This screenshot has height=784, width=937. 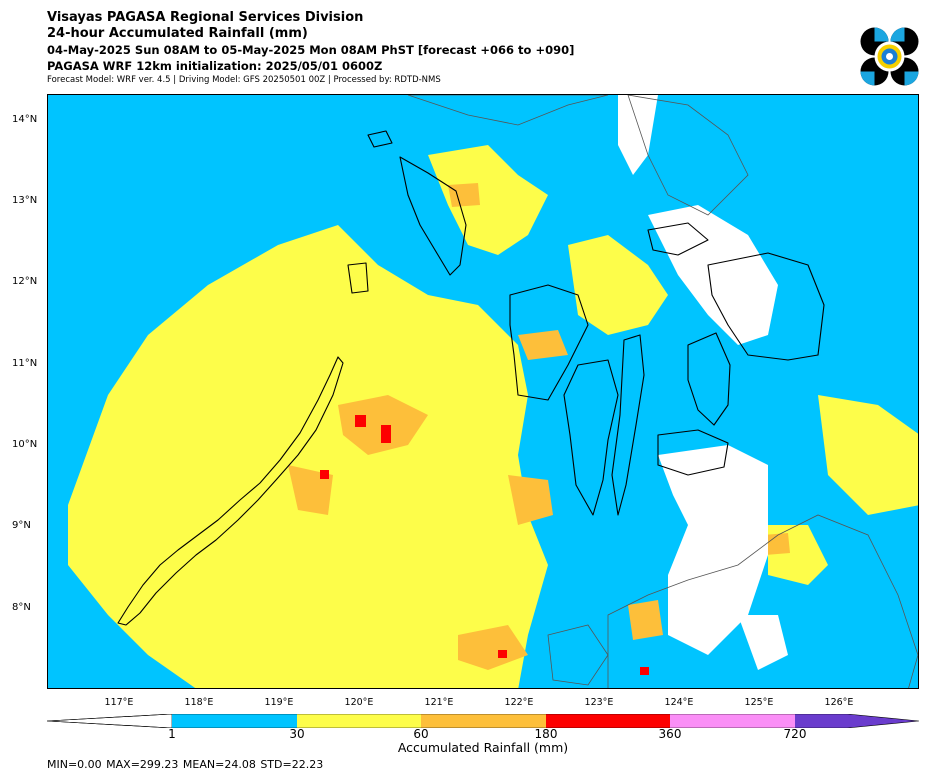 I want to click on colorbar-tick-60: 60, so click(x=421, y=734).